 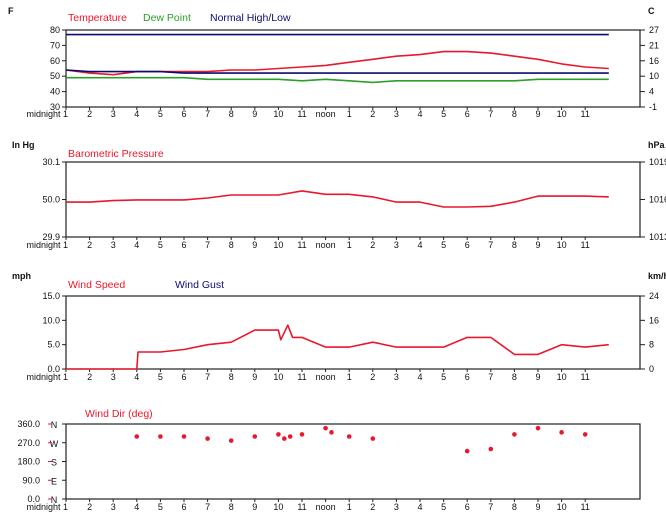 What do you see at coordinates (28, 424) in the screenshot?
I see `y-tick-label: 360.0` at bounding box center [28, 424].